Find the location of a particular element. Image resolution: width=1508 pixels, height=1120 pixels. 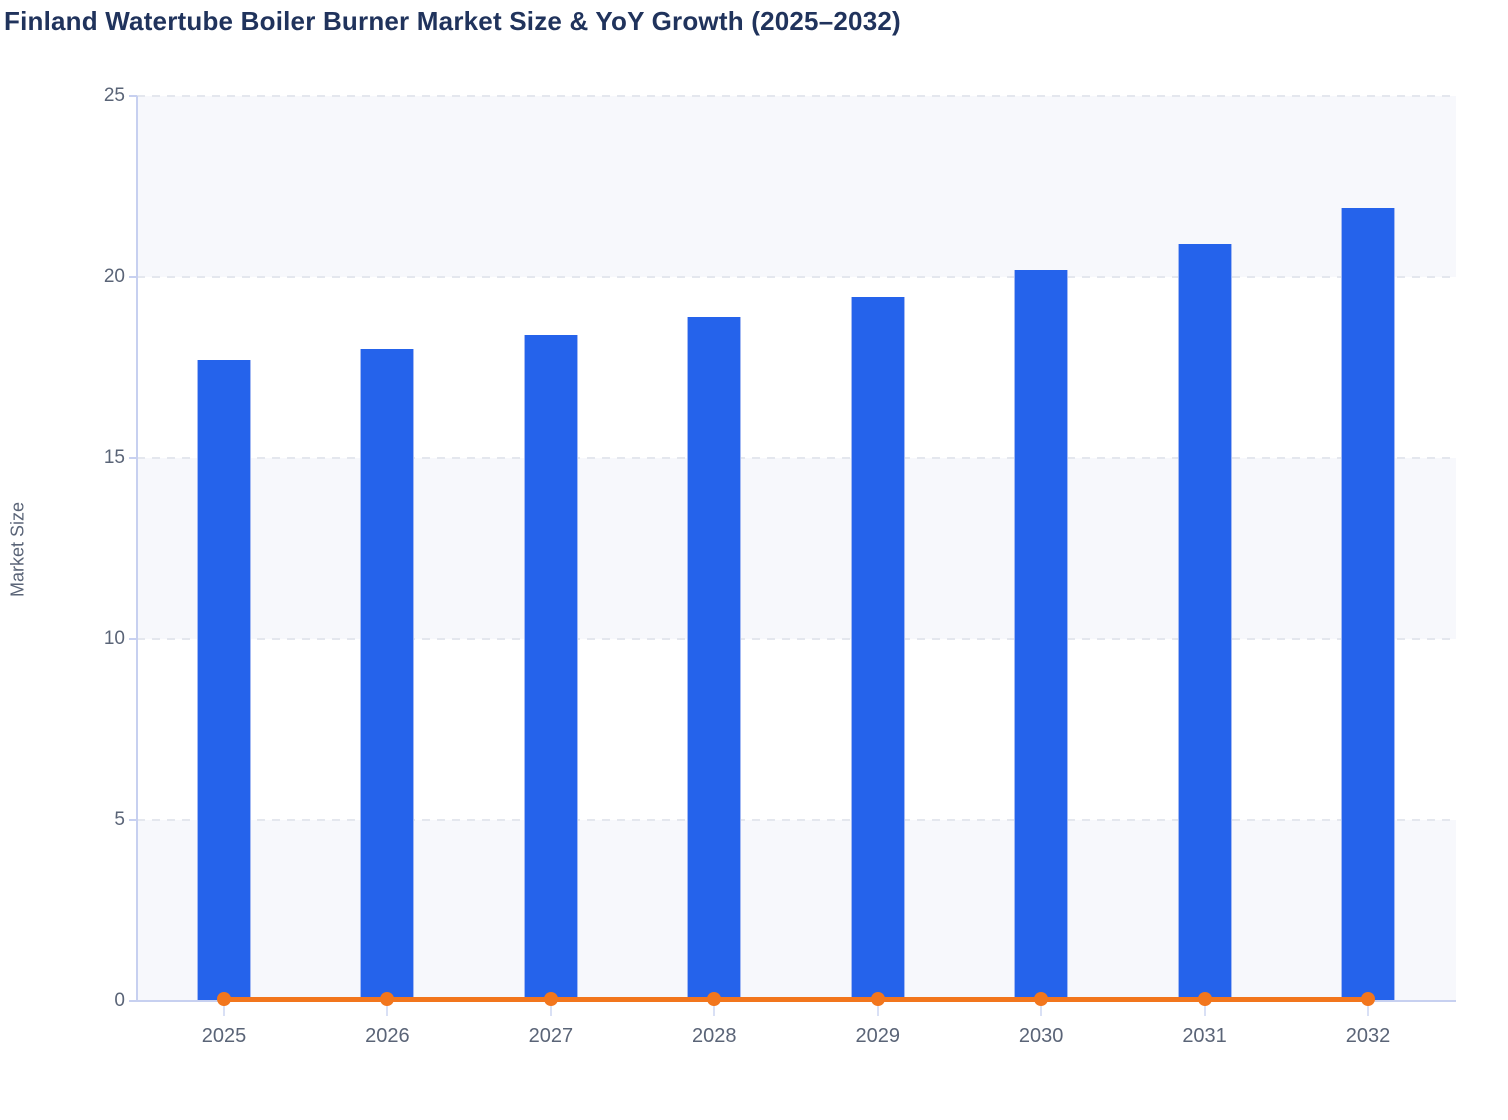

y-tick-label: 15 is located at coordinates (114, 457).